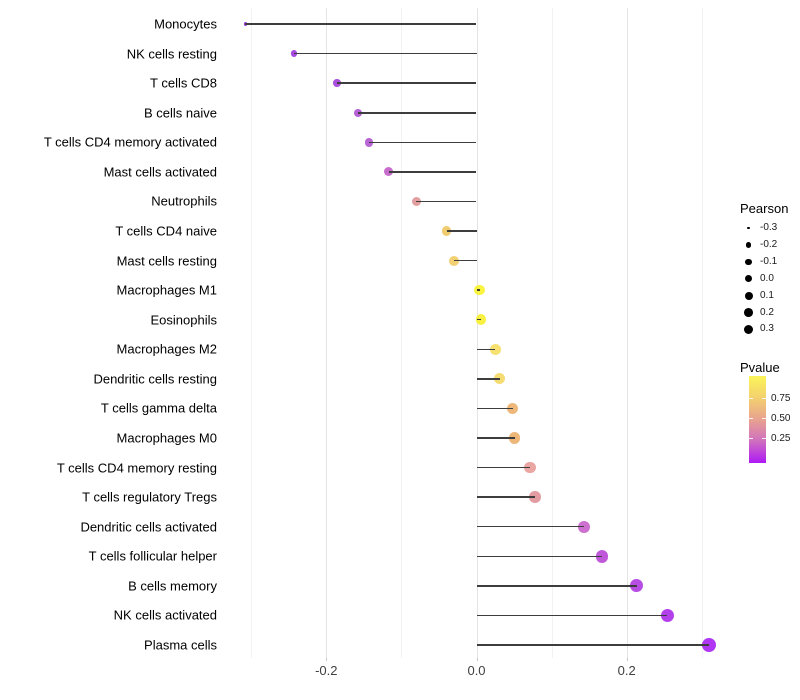  I want to click on category-label: Eosinophils, so click(184, 320).